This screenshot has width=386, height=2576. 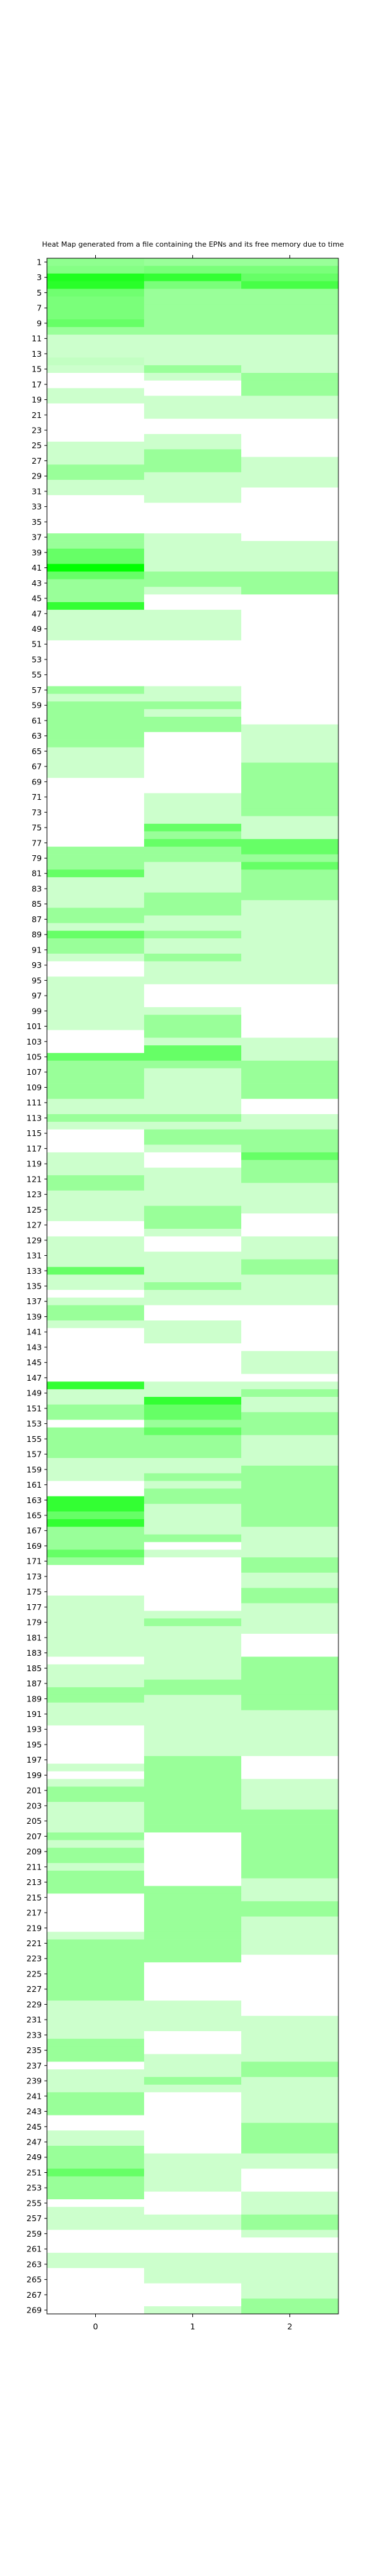 What do you see at coordinates (34, 1423) in the screenshot?
I see `y-tick-label: 153` at bounding box center [34, 1423].